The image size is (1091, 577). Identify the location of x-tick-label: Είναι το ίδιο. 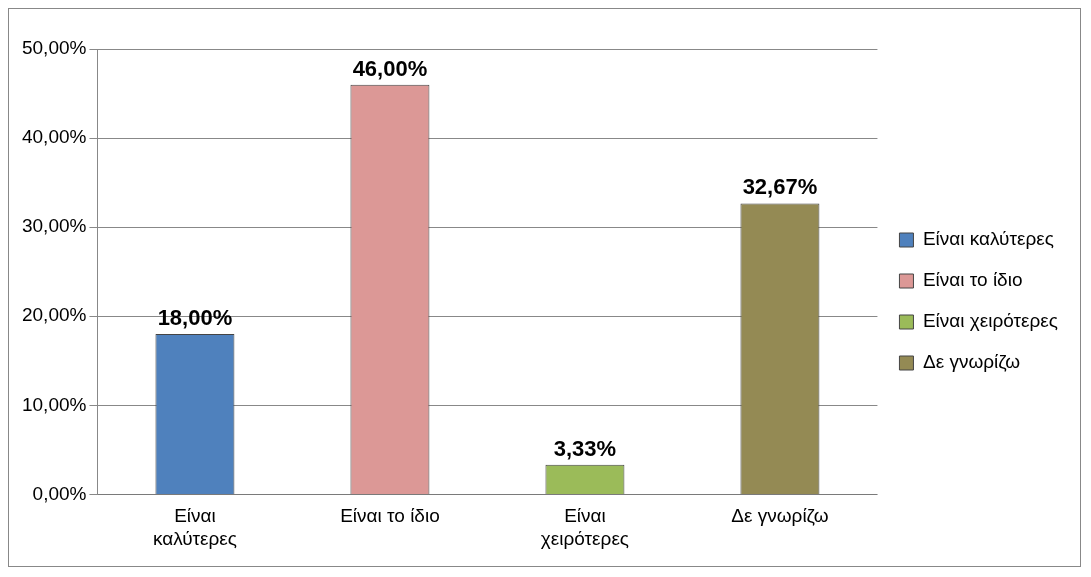
(390, 516).